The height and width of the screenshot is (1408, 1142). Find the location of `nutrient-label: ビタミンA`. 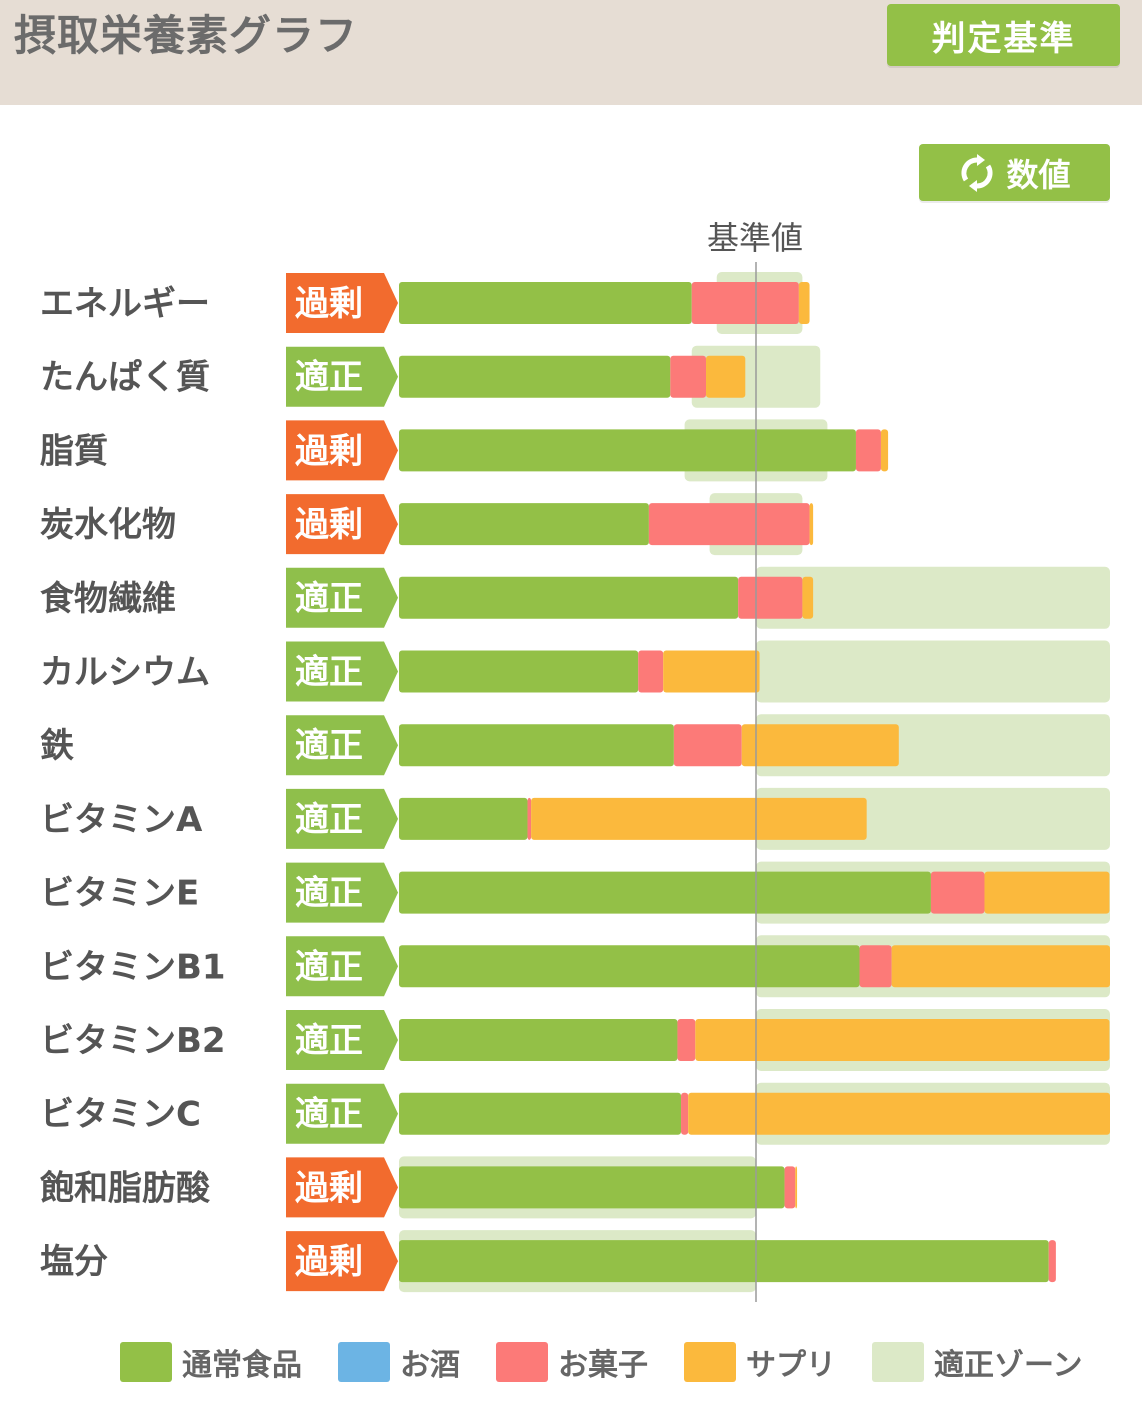

nutrient-label: ビタミンA is located at coordinates (121, 820).